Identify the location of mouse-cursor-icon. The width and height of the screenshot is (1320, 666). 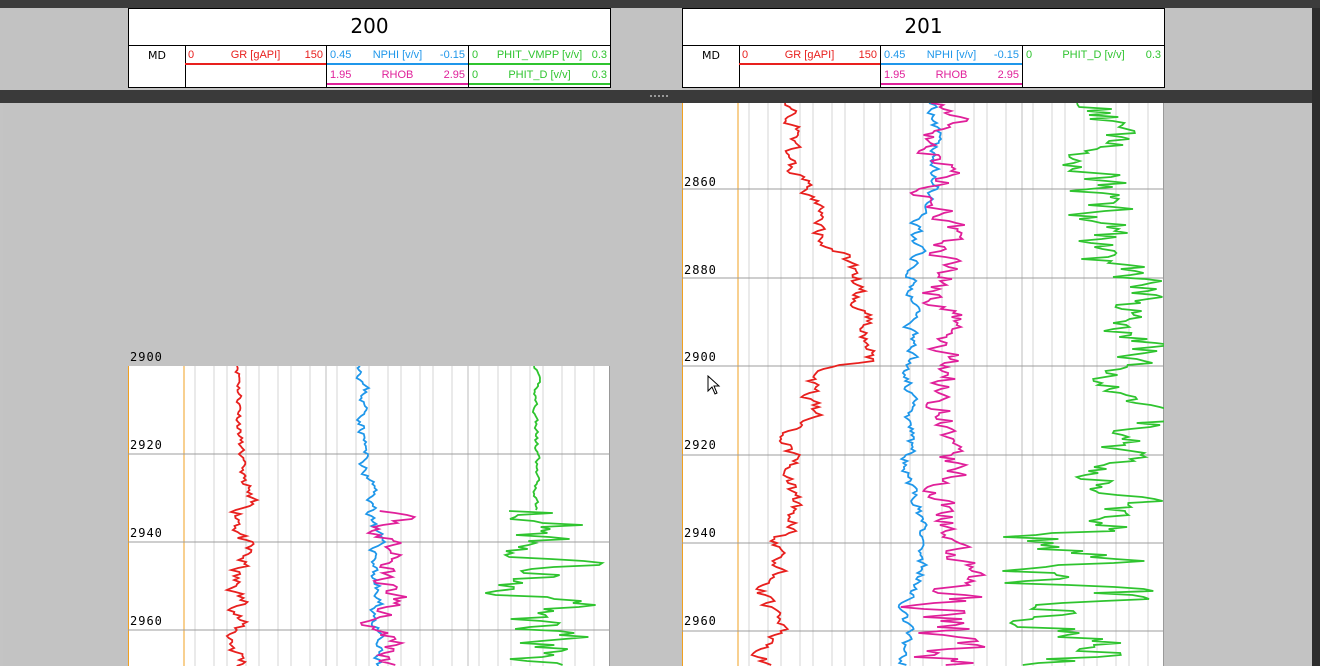
(714, 385).